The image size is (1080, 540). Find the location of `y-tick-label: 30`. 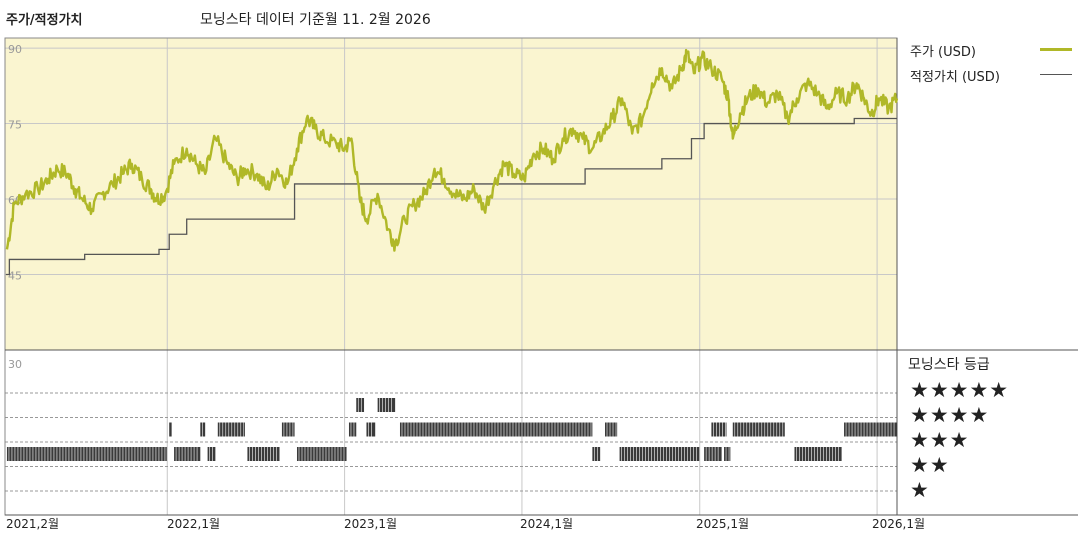

y-tick-label: 30 is located at coordinates (15, 364).